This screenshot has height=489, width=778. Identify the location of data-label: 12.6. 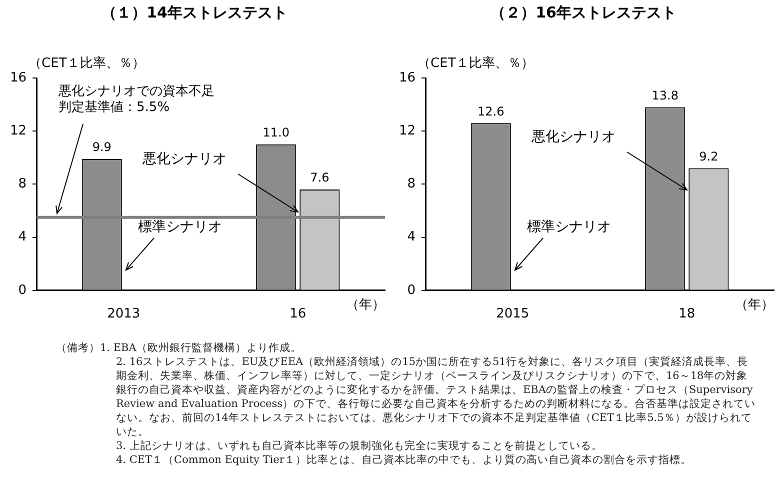
(491, 111).